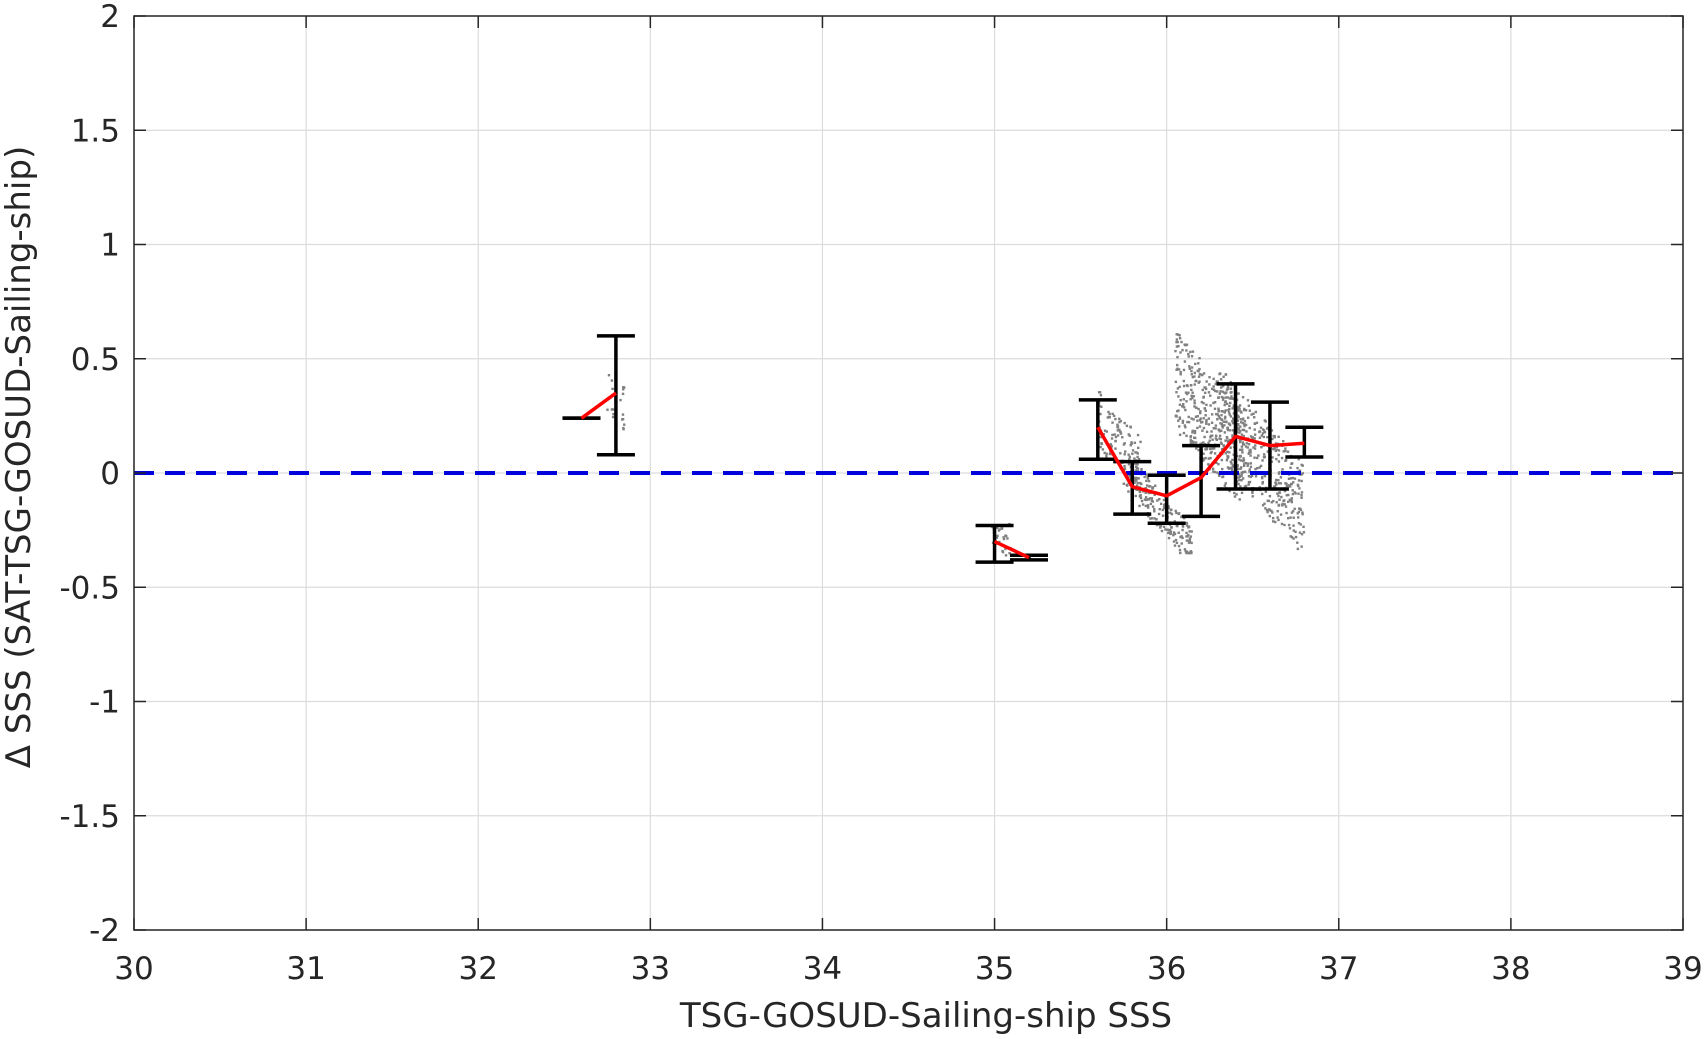 The image size is (1706, 1039). I want to click on y-tick-label: -2, so click(104, 931).